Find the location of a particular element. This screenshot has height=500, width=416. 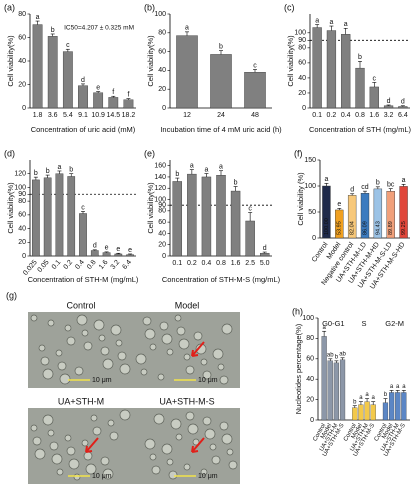

x-tick-label: 0.8 is located at coordinates (92, 265).